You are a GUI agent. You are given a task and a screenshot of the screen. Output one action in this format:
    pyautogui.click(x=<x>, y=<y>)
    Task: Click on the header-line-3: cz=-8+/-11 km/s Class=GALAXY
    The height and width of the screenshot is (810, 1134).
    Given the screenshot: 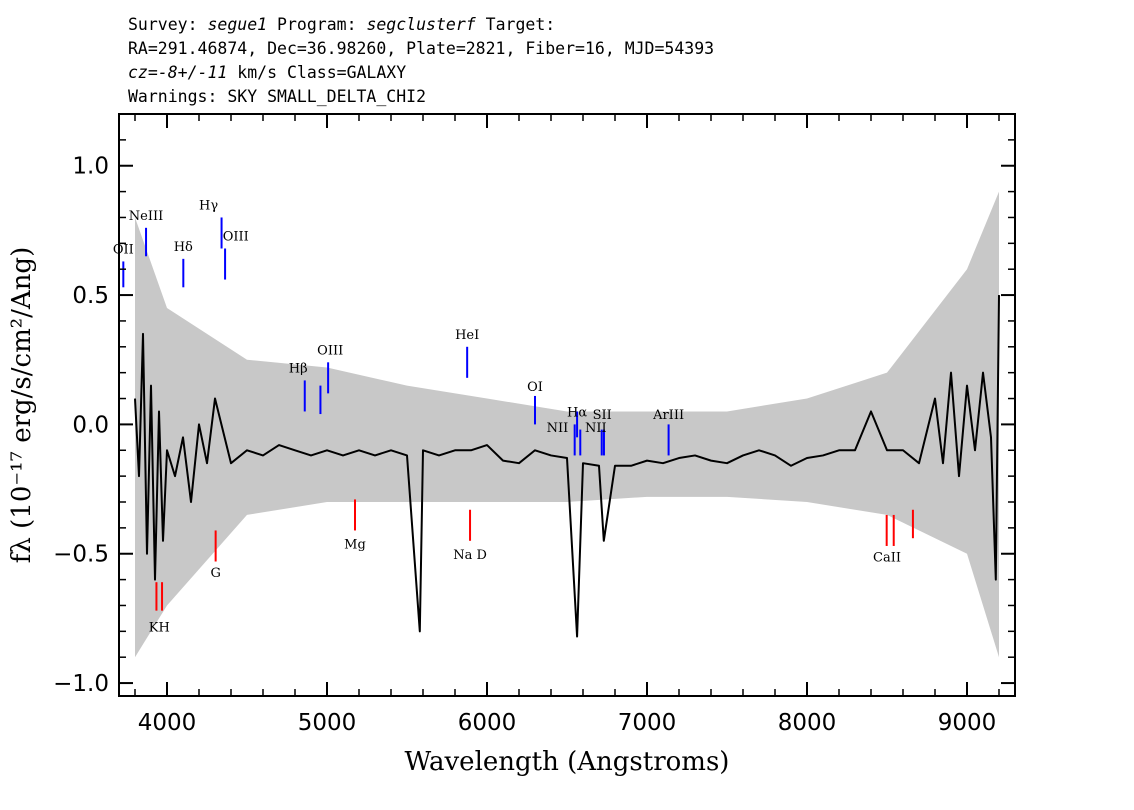 What is the action you would take?
    pyautogui.click(x=267, y=72)
    